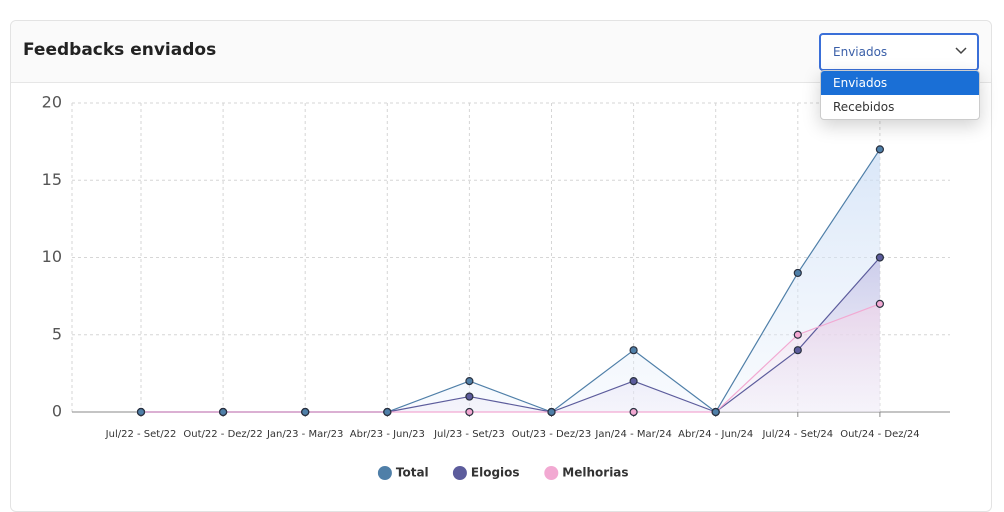 The image size is (1004, 512). Describe the element at coordinates (595, 473) in the screenshot. I see `legend-label: Melhorias` at that location.